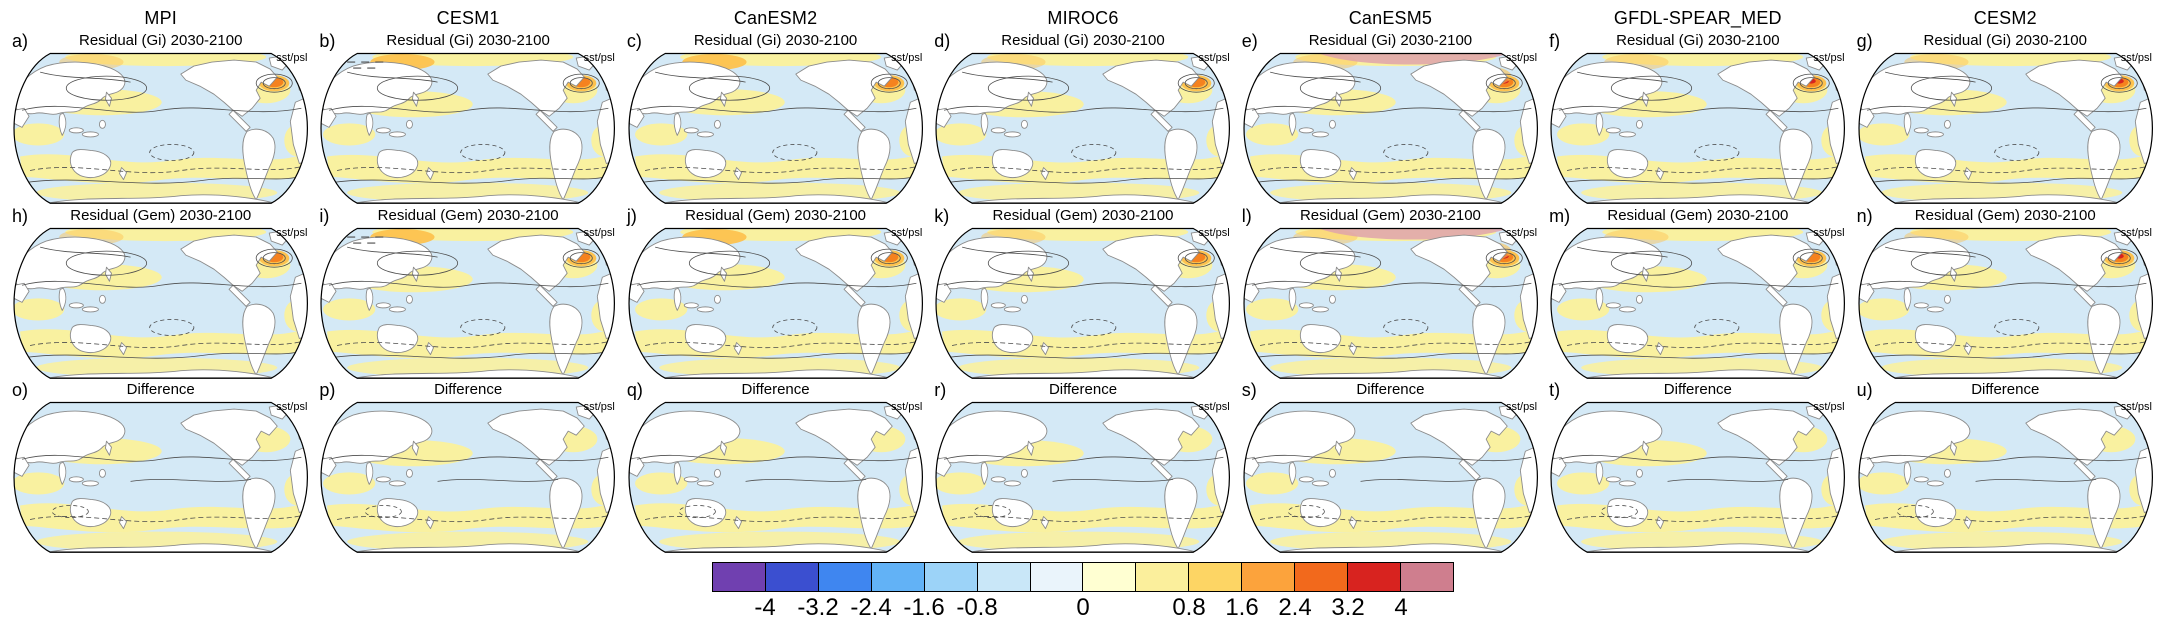 The height and width of the screenshot is (627, 2166). I want to click on panel-header: l) Residual (Gem) 2030-2100, so click(1390, 216).